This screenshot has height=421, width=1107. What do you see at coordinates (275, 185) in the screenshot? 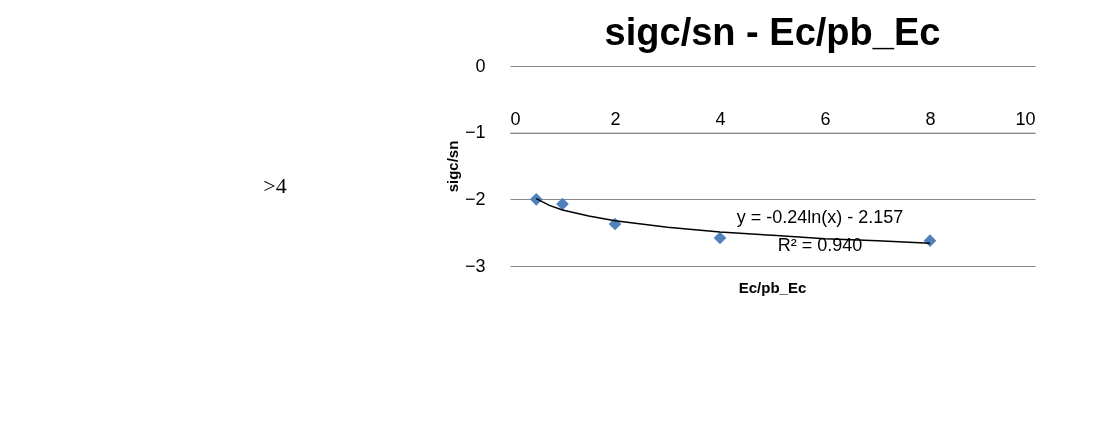
I see `text: >4` at bounding box center [275, 185].